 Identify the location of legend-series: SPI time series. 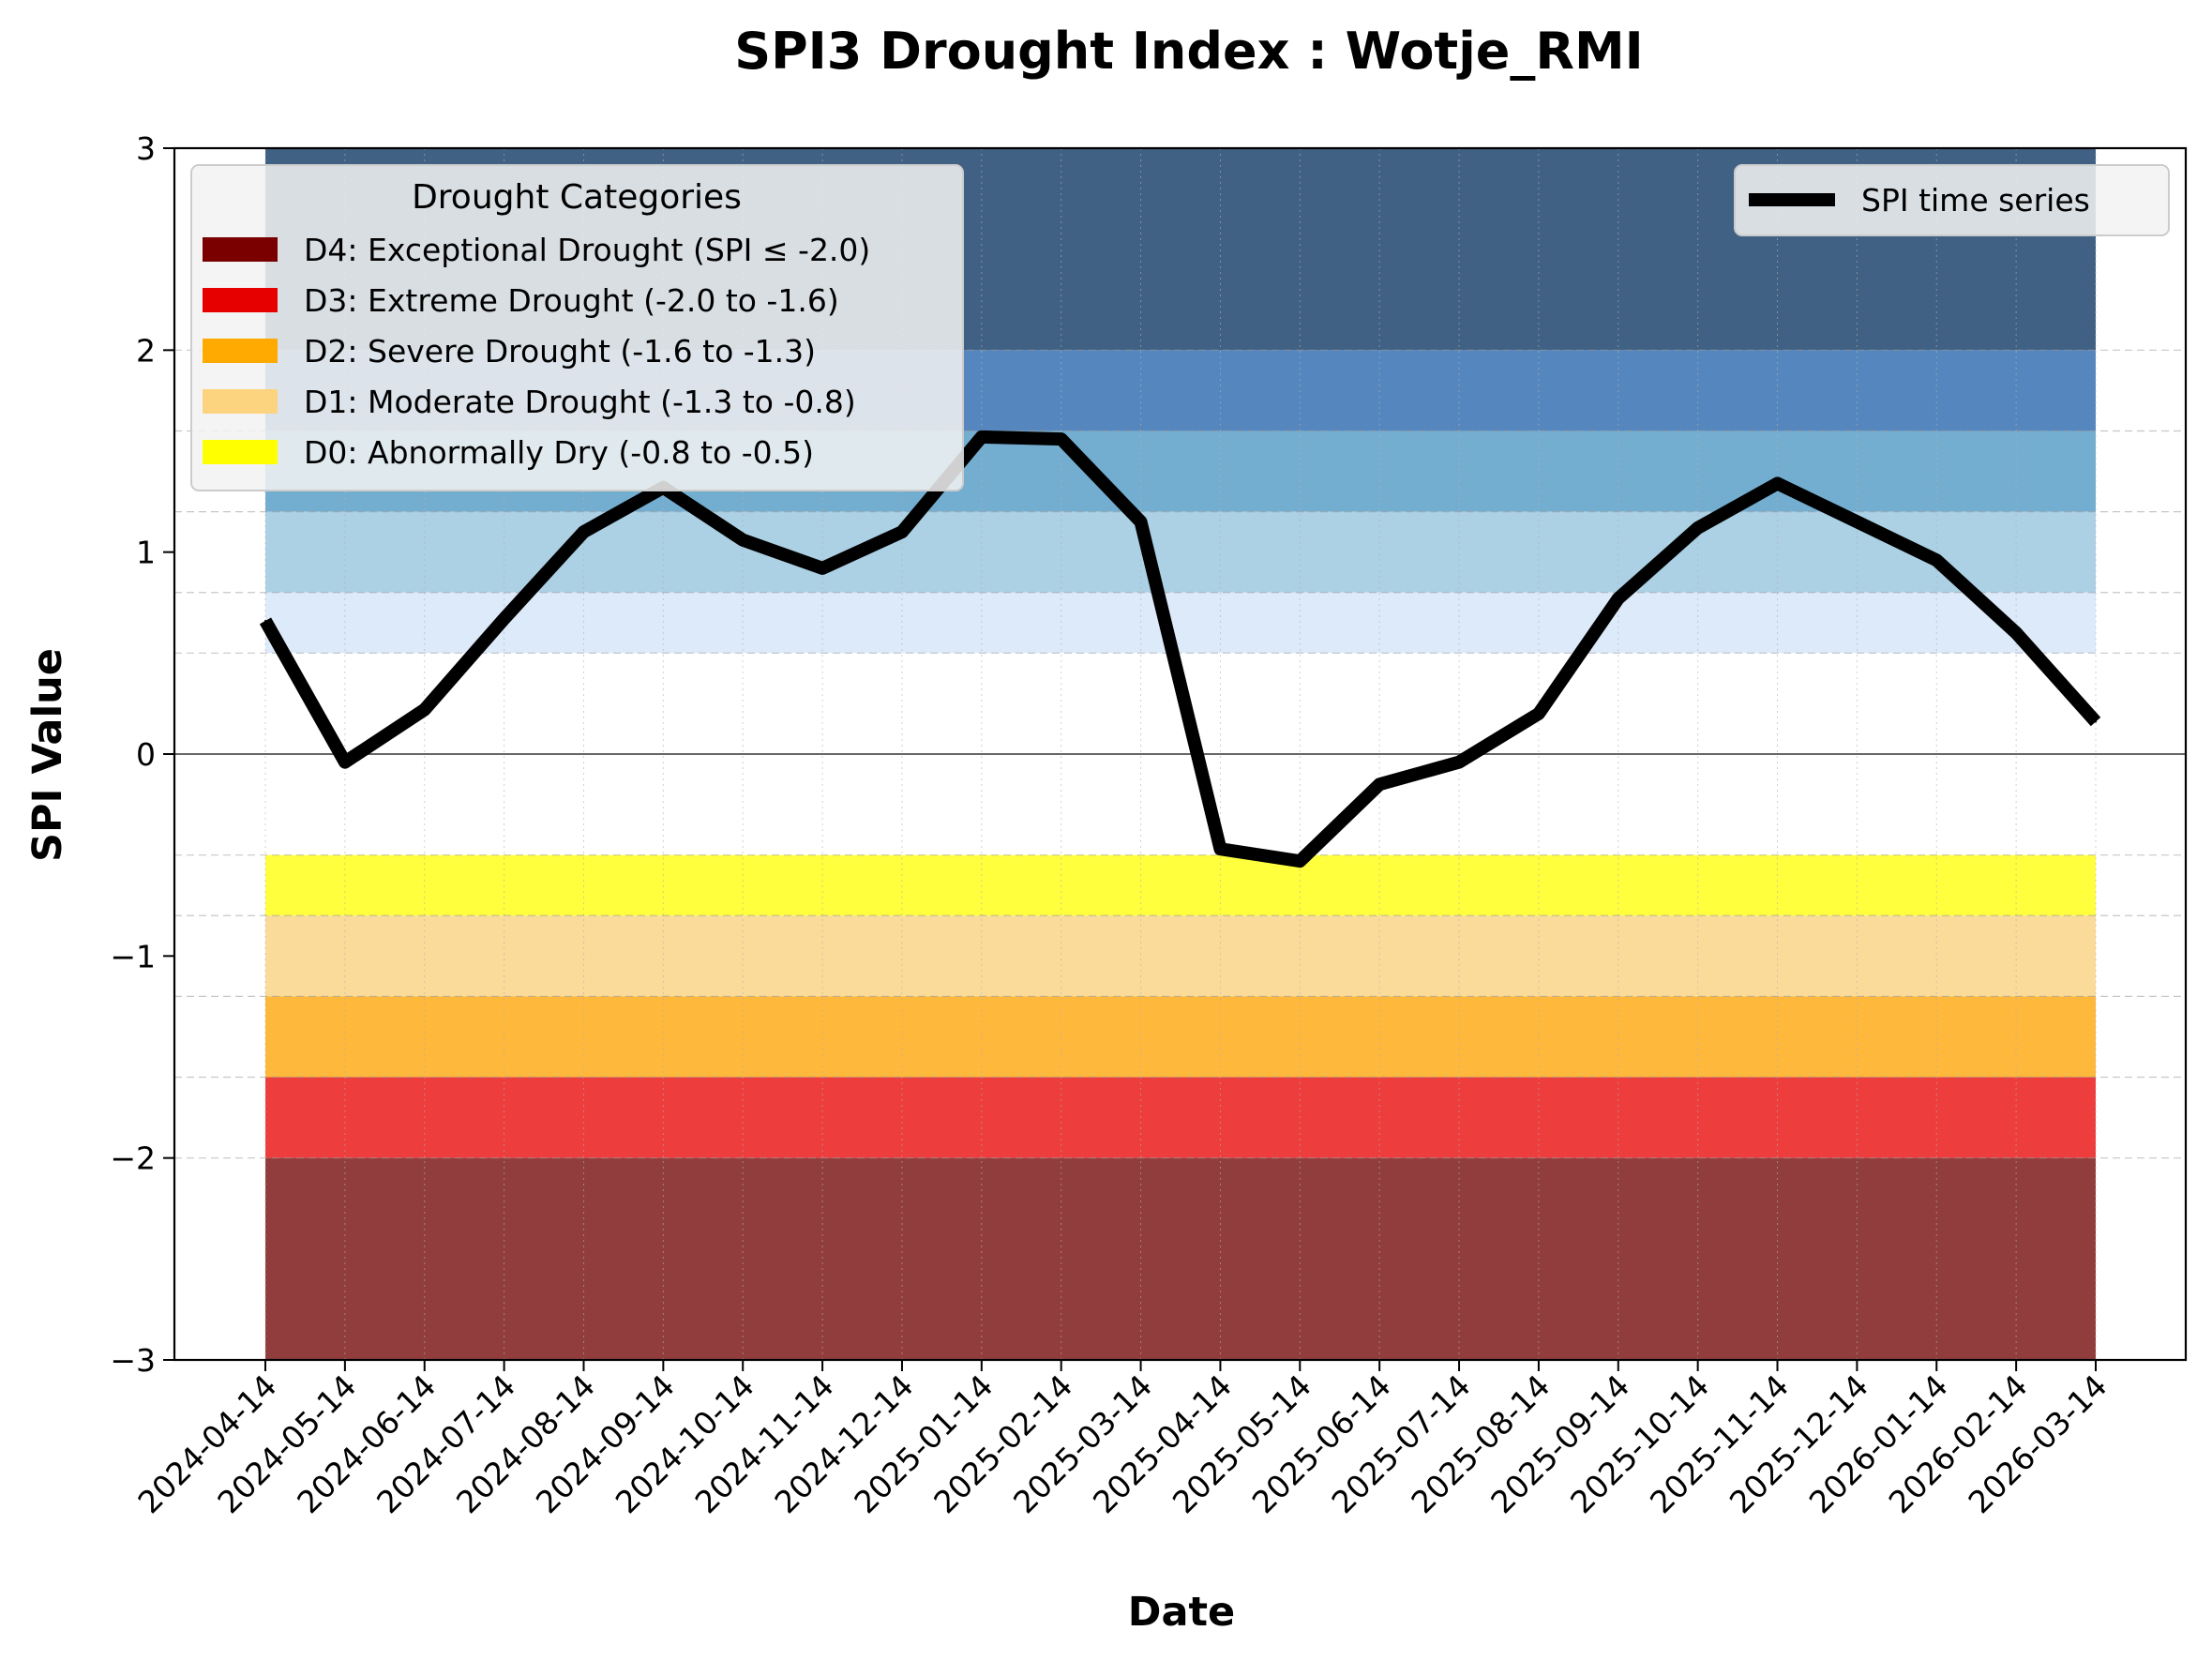
(1952, 200).